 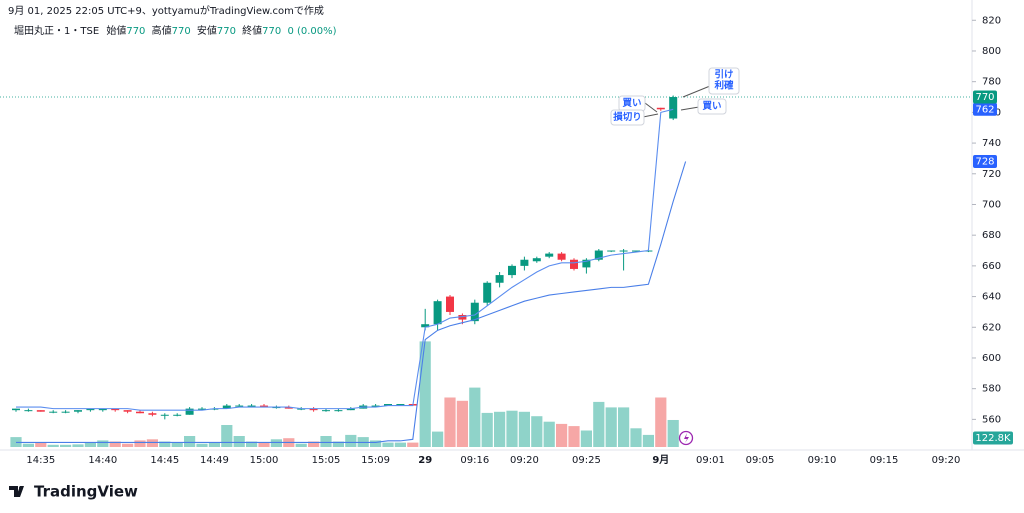 What do you see at coordinates (723, 75) in the screenshot?
I see `note: 引け` at bounding box center [723, 75].